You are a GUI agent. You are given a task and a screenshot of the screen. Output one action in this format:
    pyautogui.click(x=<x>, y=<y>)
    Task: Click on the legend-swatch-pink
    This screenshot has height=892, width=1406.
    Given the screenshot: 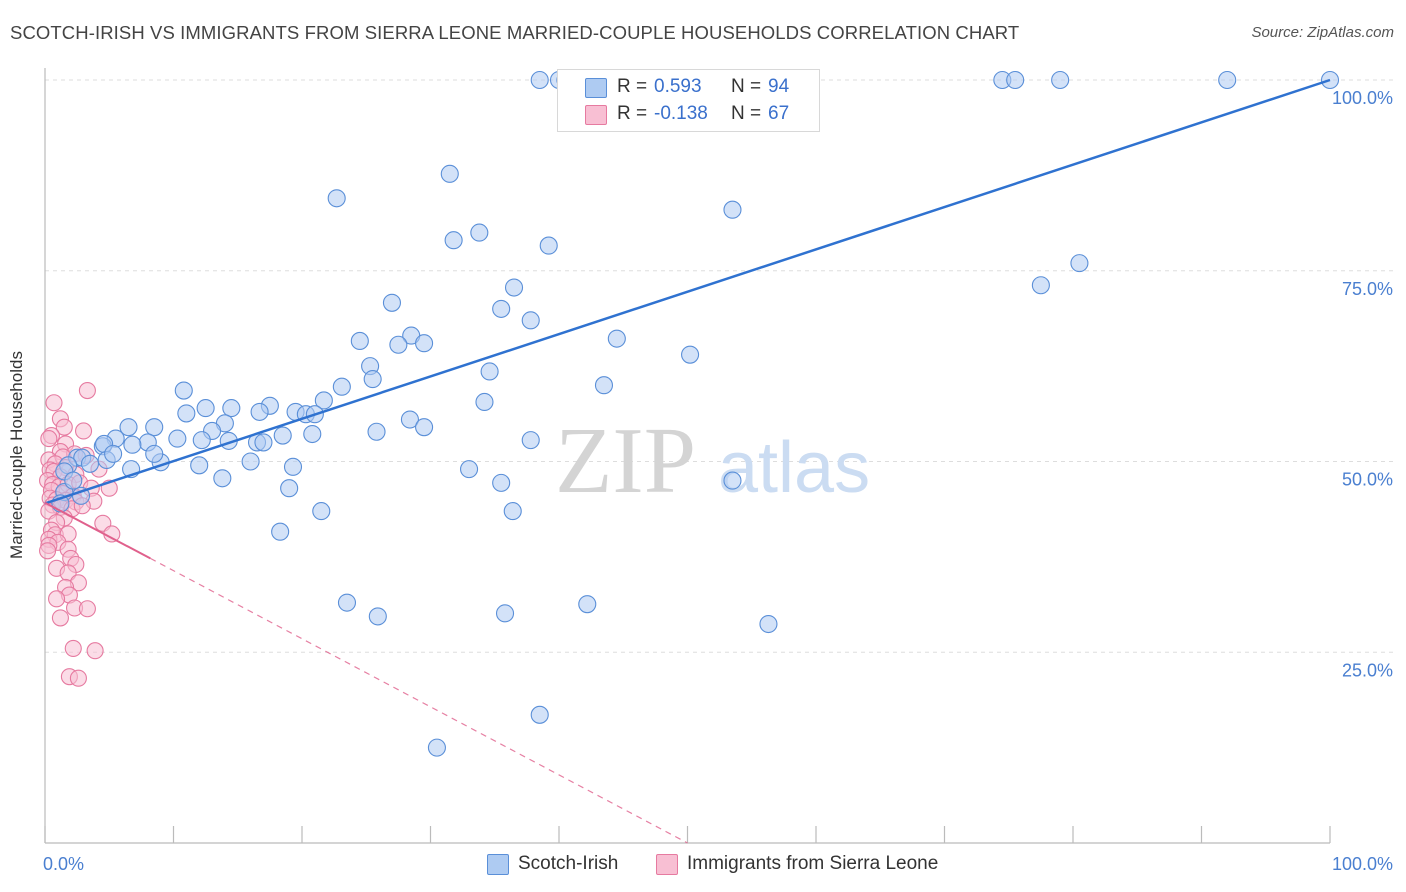 What is the action you would take?
    pyautogui.click(x=667, y=864)
    